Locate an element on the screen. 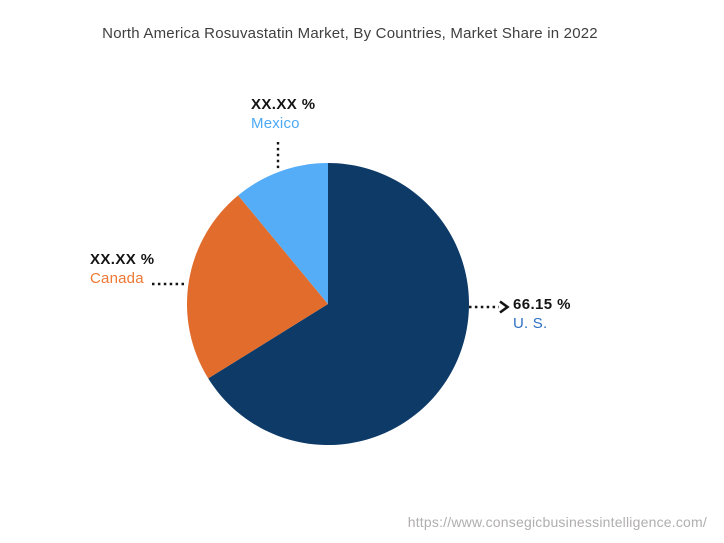  pie-slice-canada is located at coordinates (257, 287).